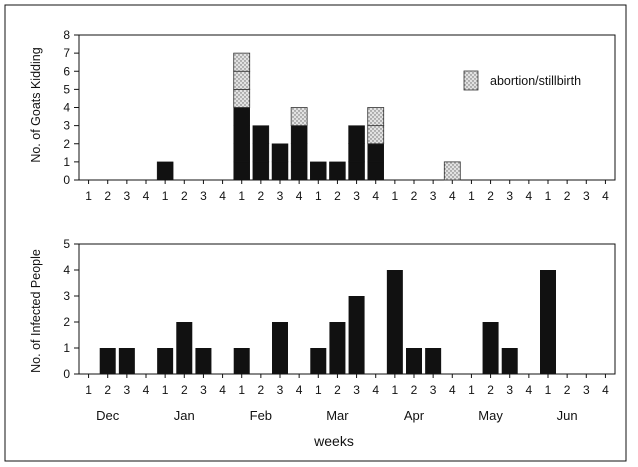 The image size is (638, 467). What do you see at coordinates (66, 244) in the screenshot?
I see `people-y-tick-label: 5` at bounding box center [66, 244].